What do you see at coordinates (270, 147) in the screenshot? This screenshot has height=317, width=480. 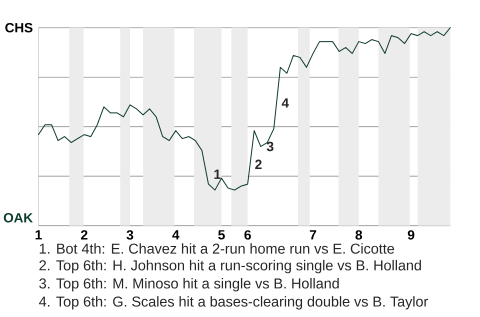 I see `annotation: 3` at bounding box center [270, 147].